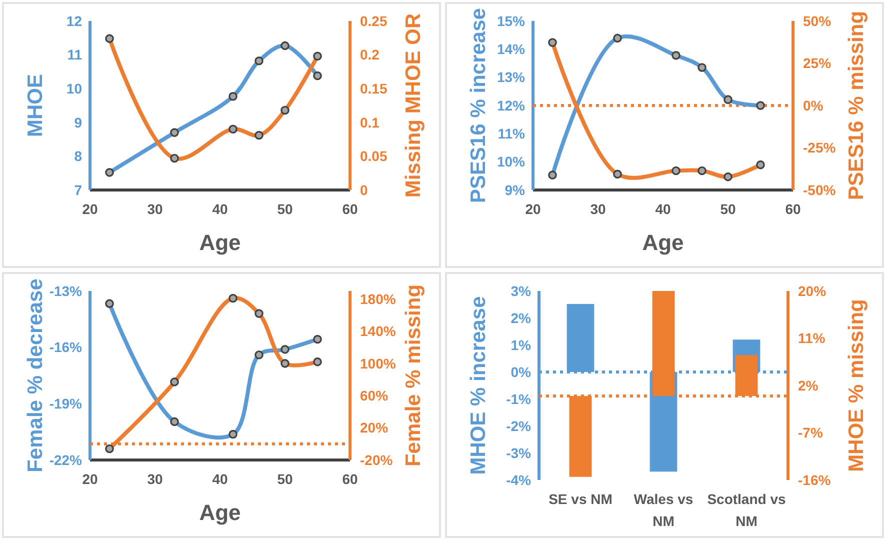  What do you see at coordinates (66, 460) in the screenshot?
I see `y-tick-label: -22%` at bounding box center [66, 460].